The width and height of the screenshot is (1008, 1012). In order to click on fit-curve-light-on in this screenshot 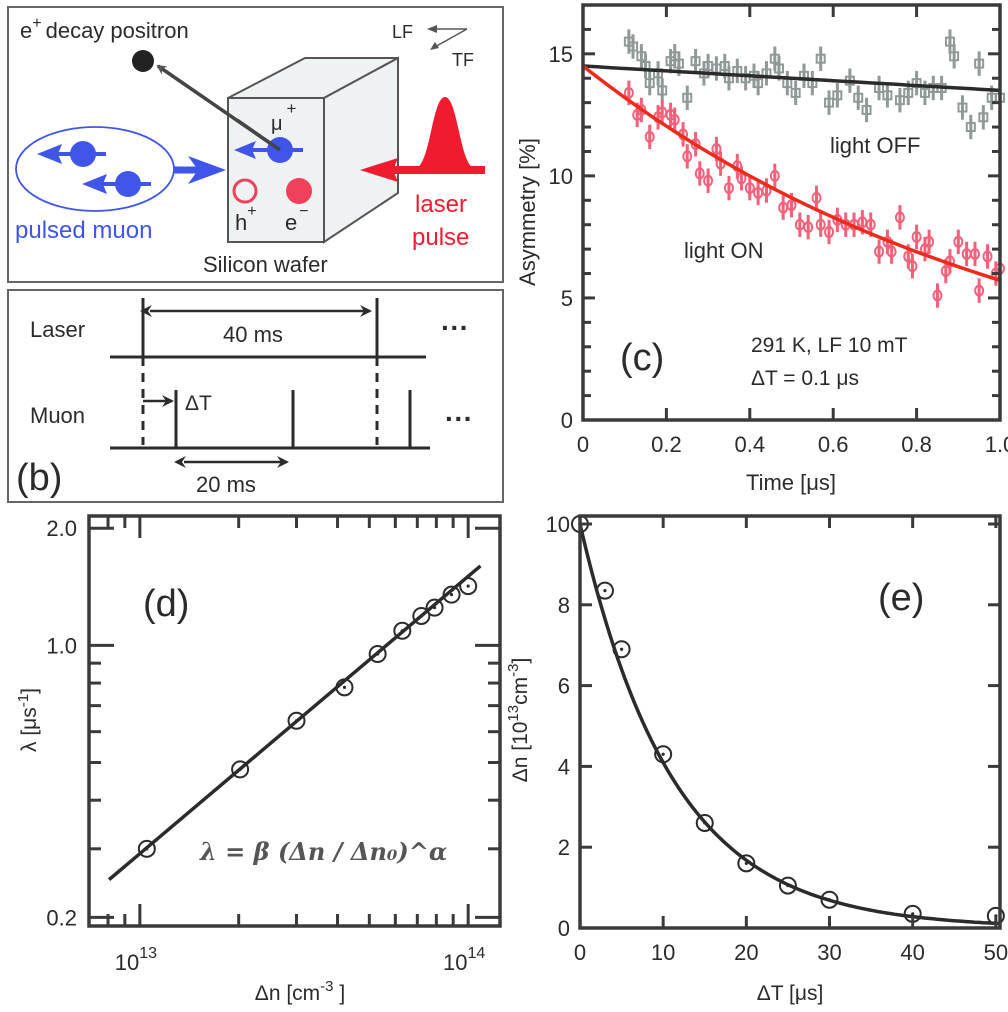, I will do `click(791, 173)`.